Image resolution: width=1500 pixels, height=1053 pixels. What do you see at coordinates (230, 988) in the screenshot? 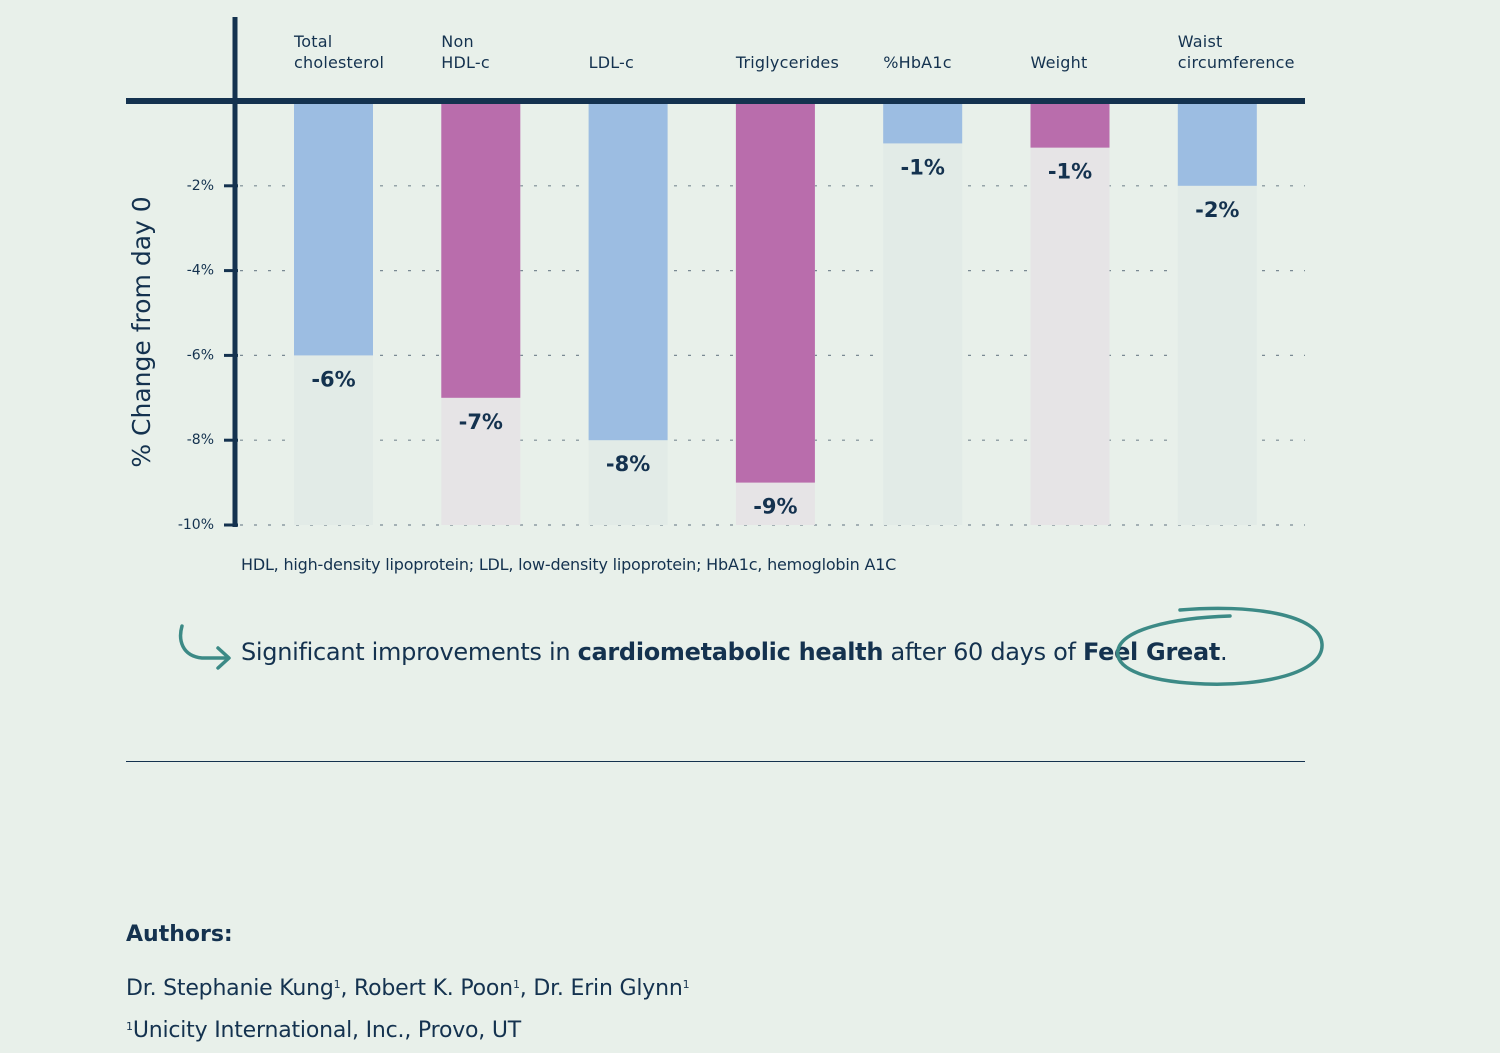
I see `author-name: Dr. Stephanie Kung` at bounding box center [230, 988].